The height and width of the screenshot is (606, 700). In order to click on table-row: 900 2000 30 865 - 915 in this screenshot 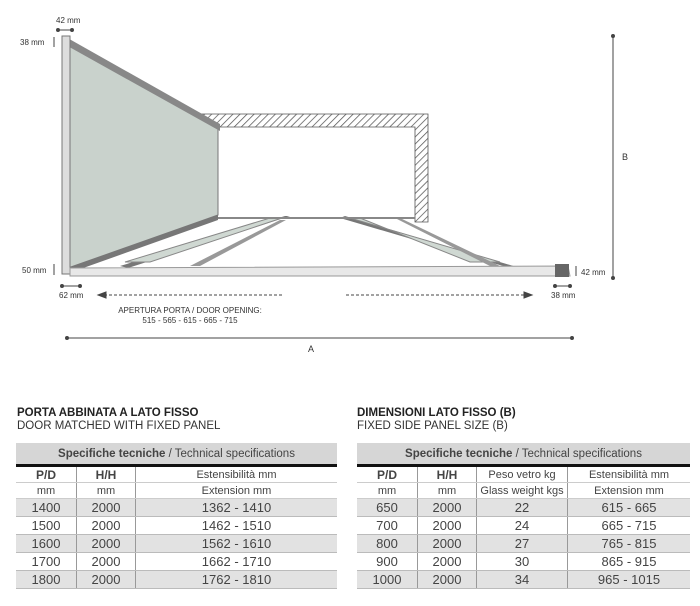, I will do `click(523, 561)`.